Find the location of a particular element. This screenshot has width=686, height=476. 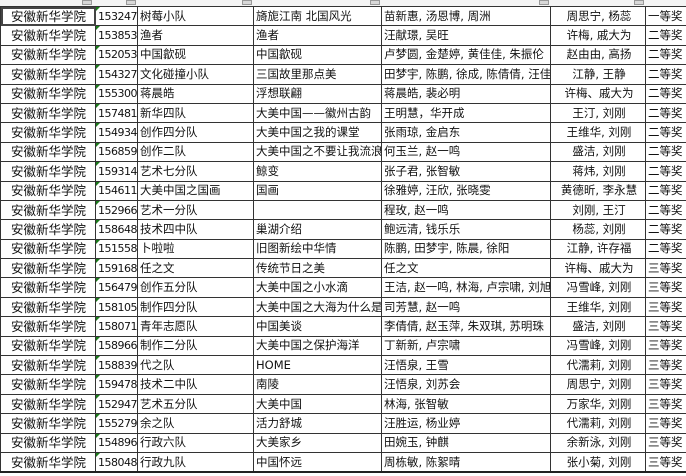

members-cell: 丁新新, 卢宗啸 is located at coordinates (466, 346).